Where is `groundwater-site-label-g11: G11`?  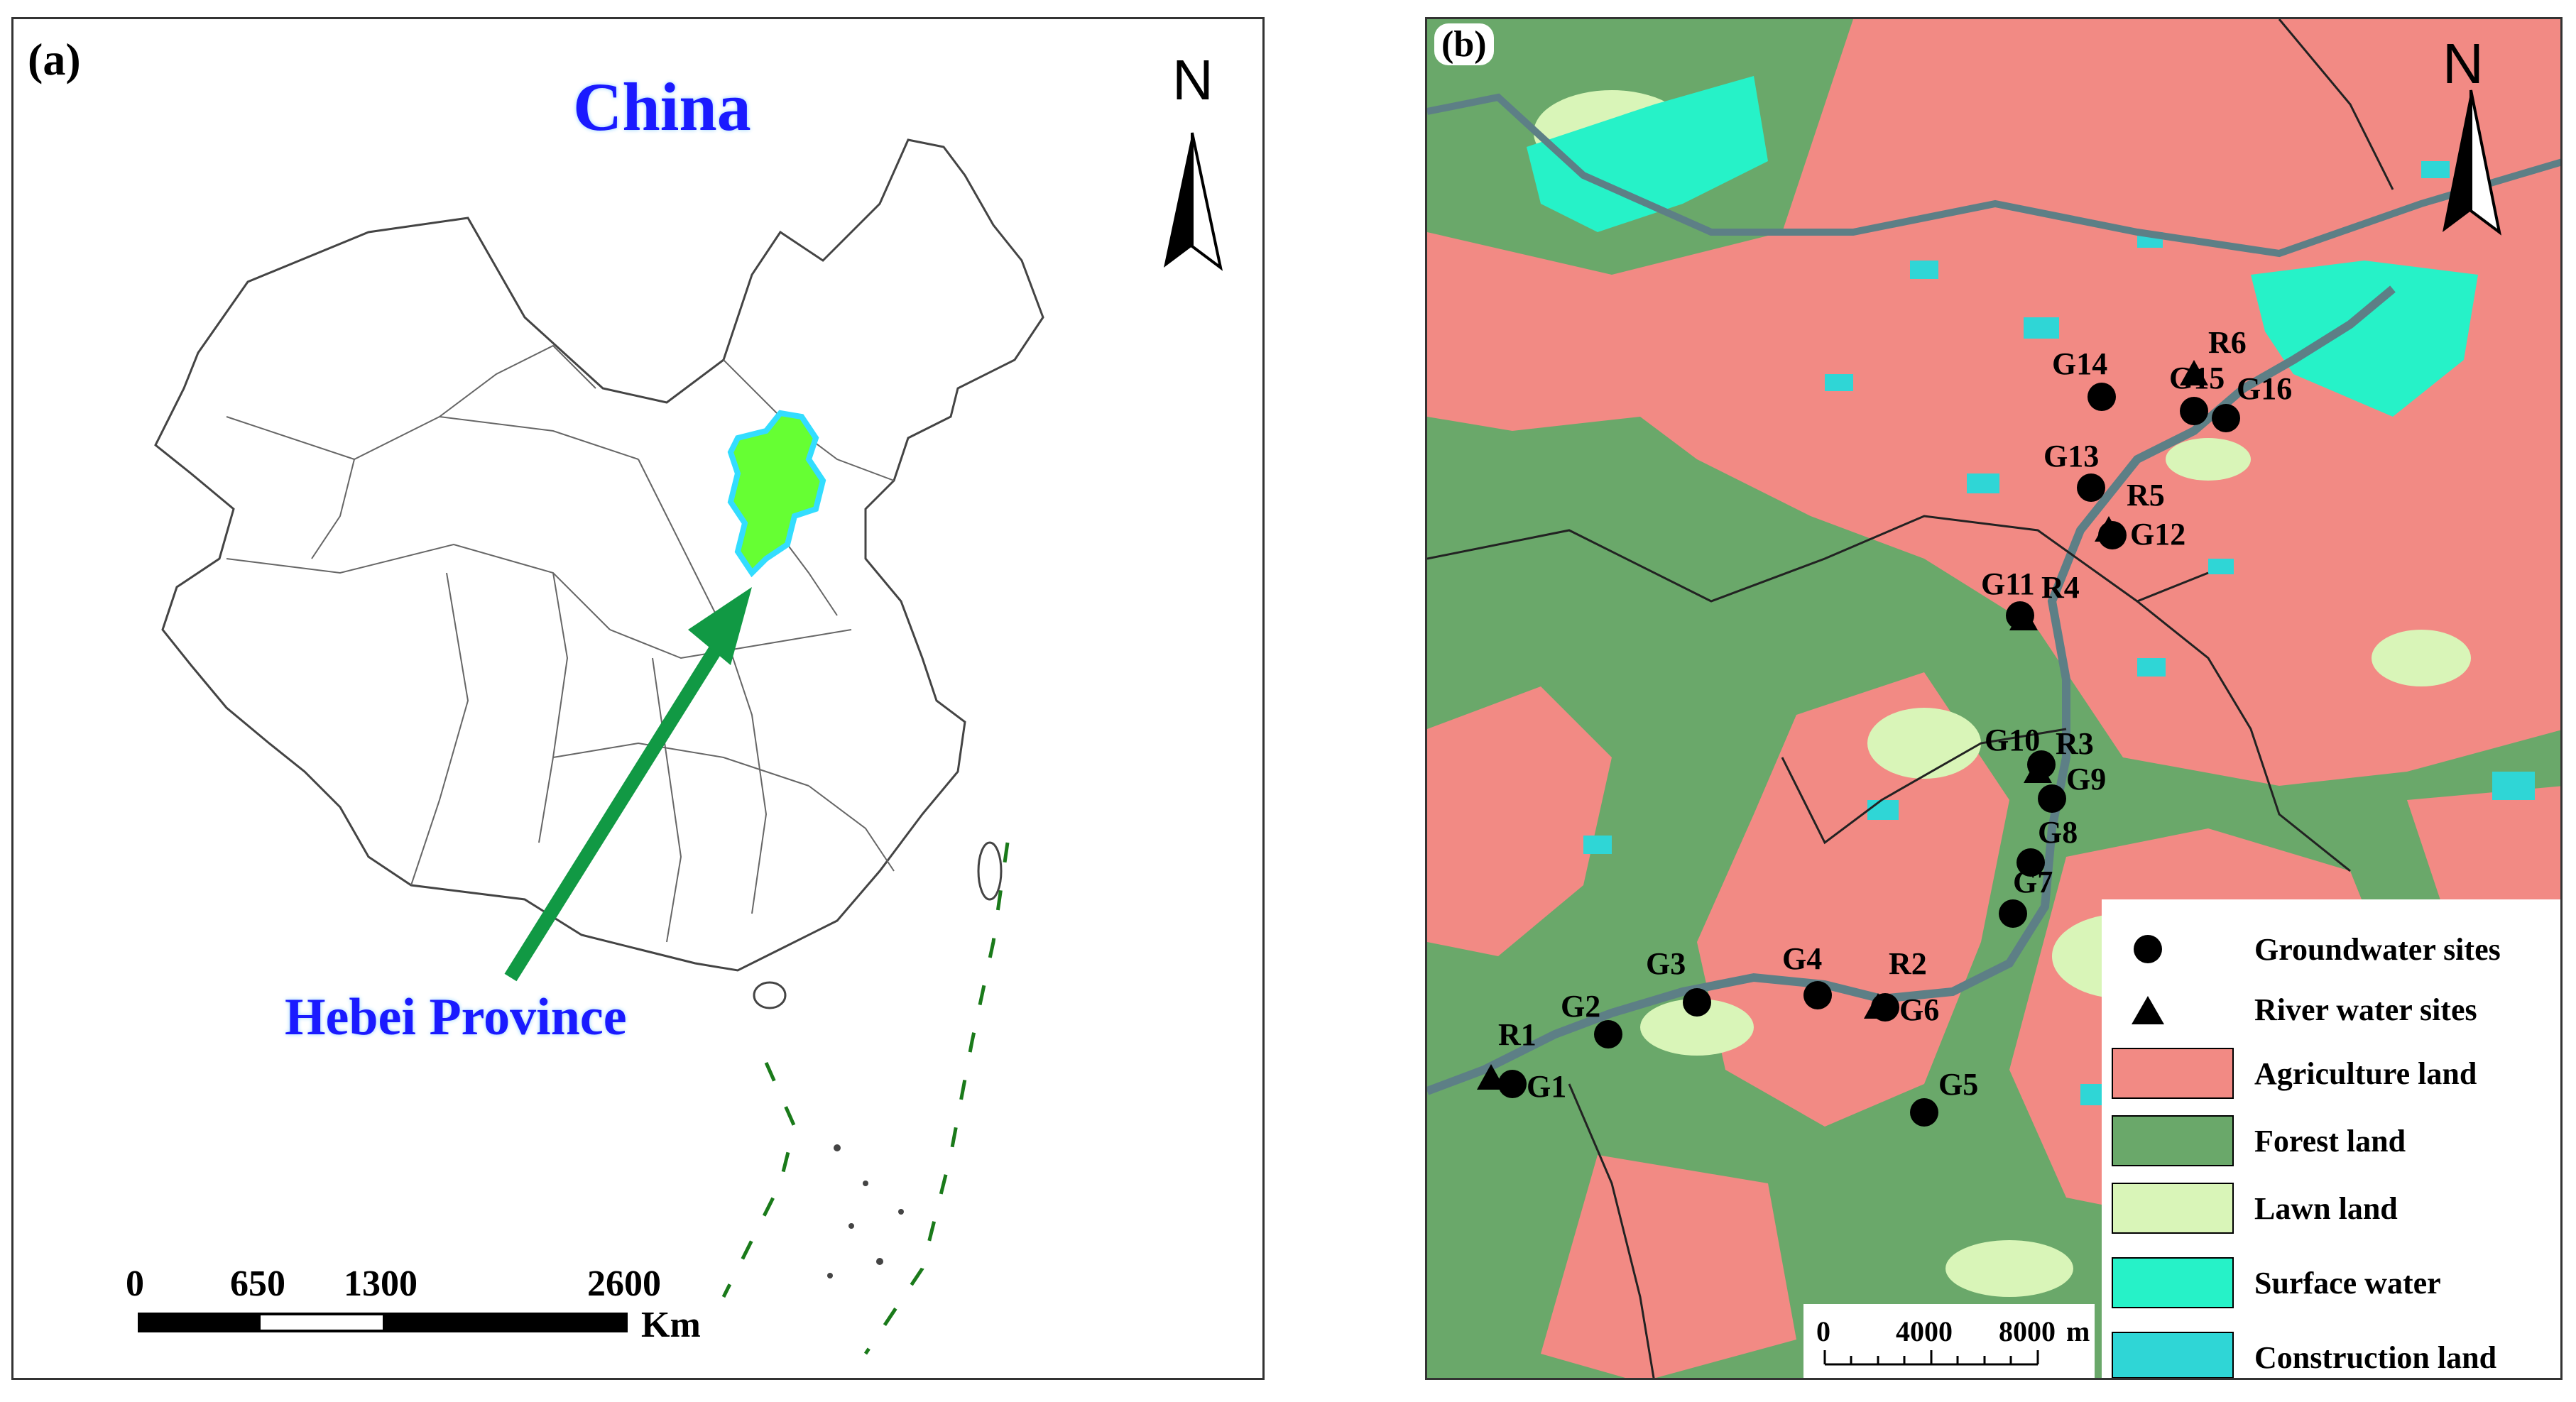 groundwater-site-label-g11: G11 is located at coordinates (2008, 583).